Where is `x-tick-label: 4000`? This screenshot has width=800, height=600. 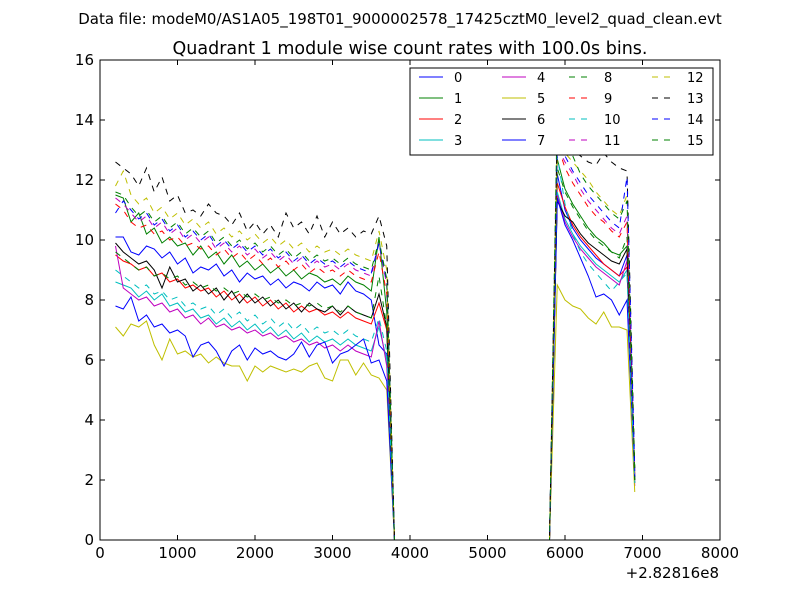 x-tick-label: 4000 is located at coordinates (410, 553).